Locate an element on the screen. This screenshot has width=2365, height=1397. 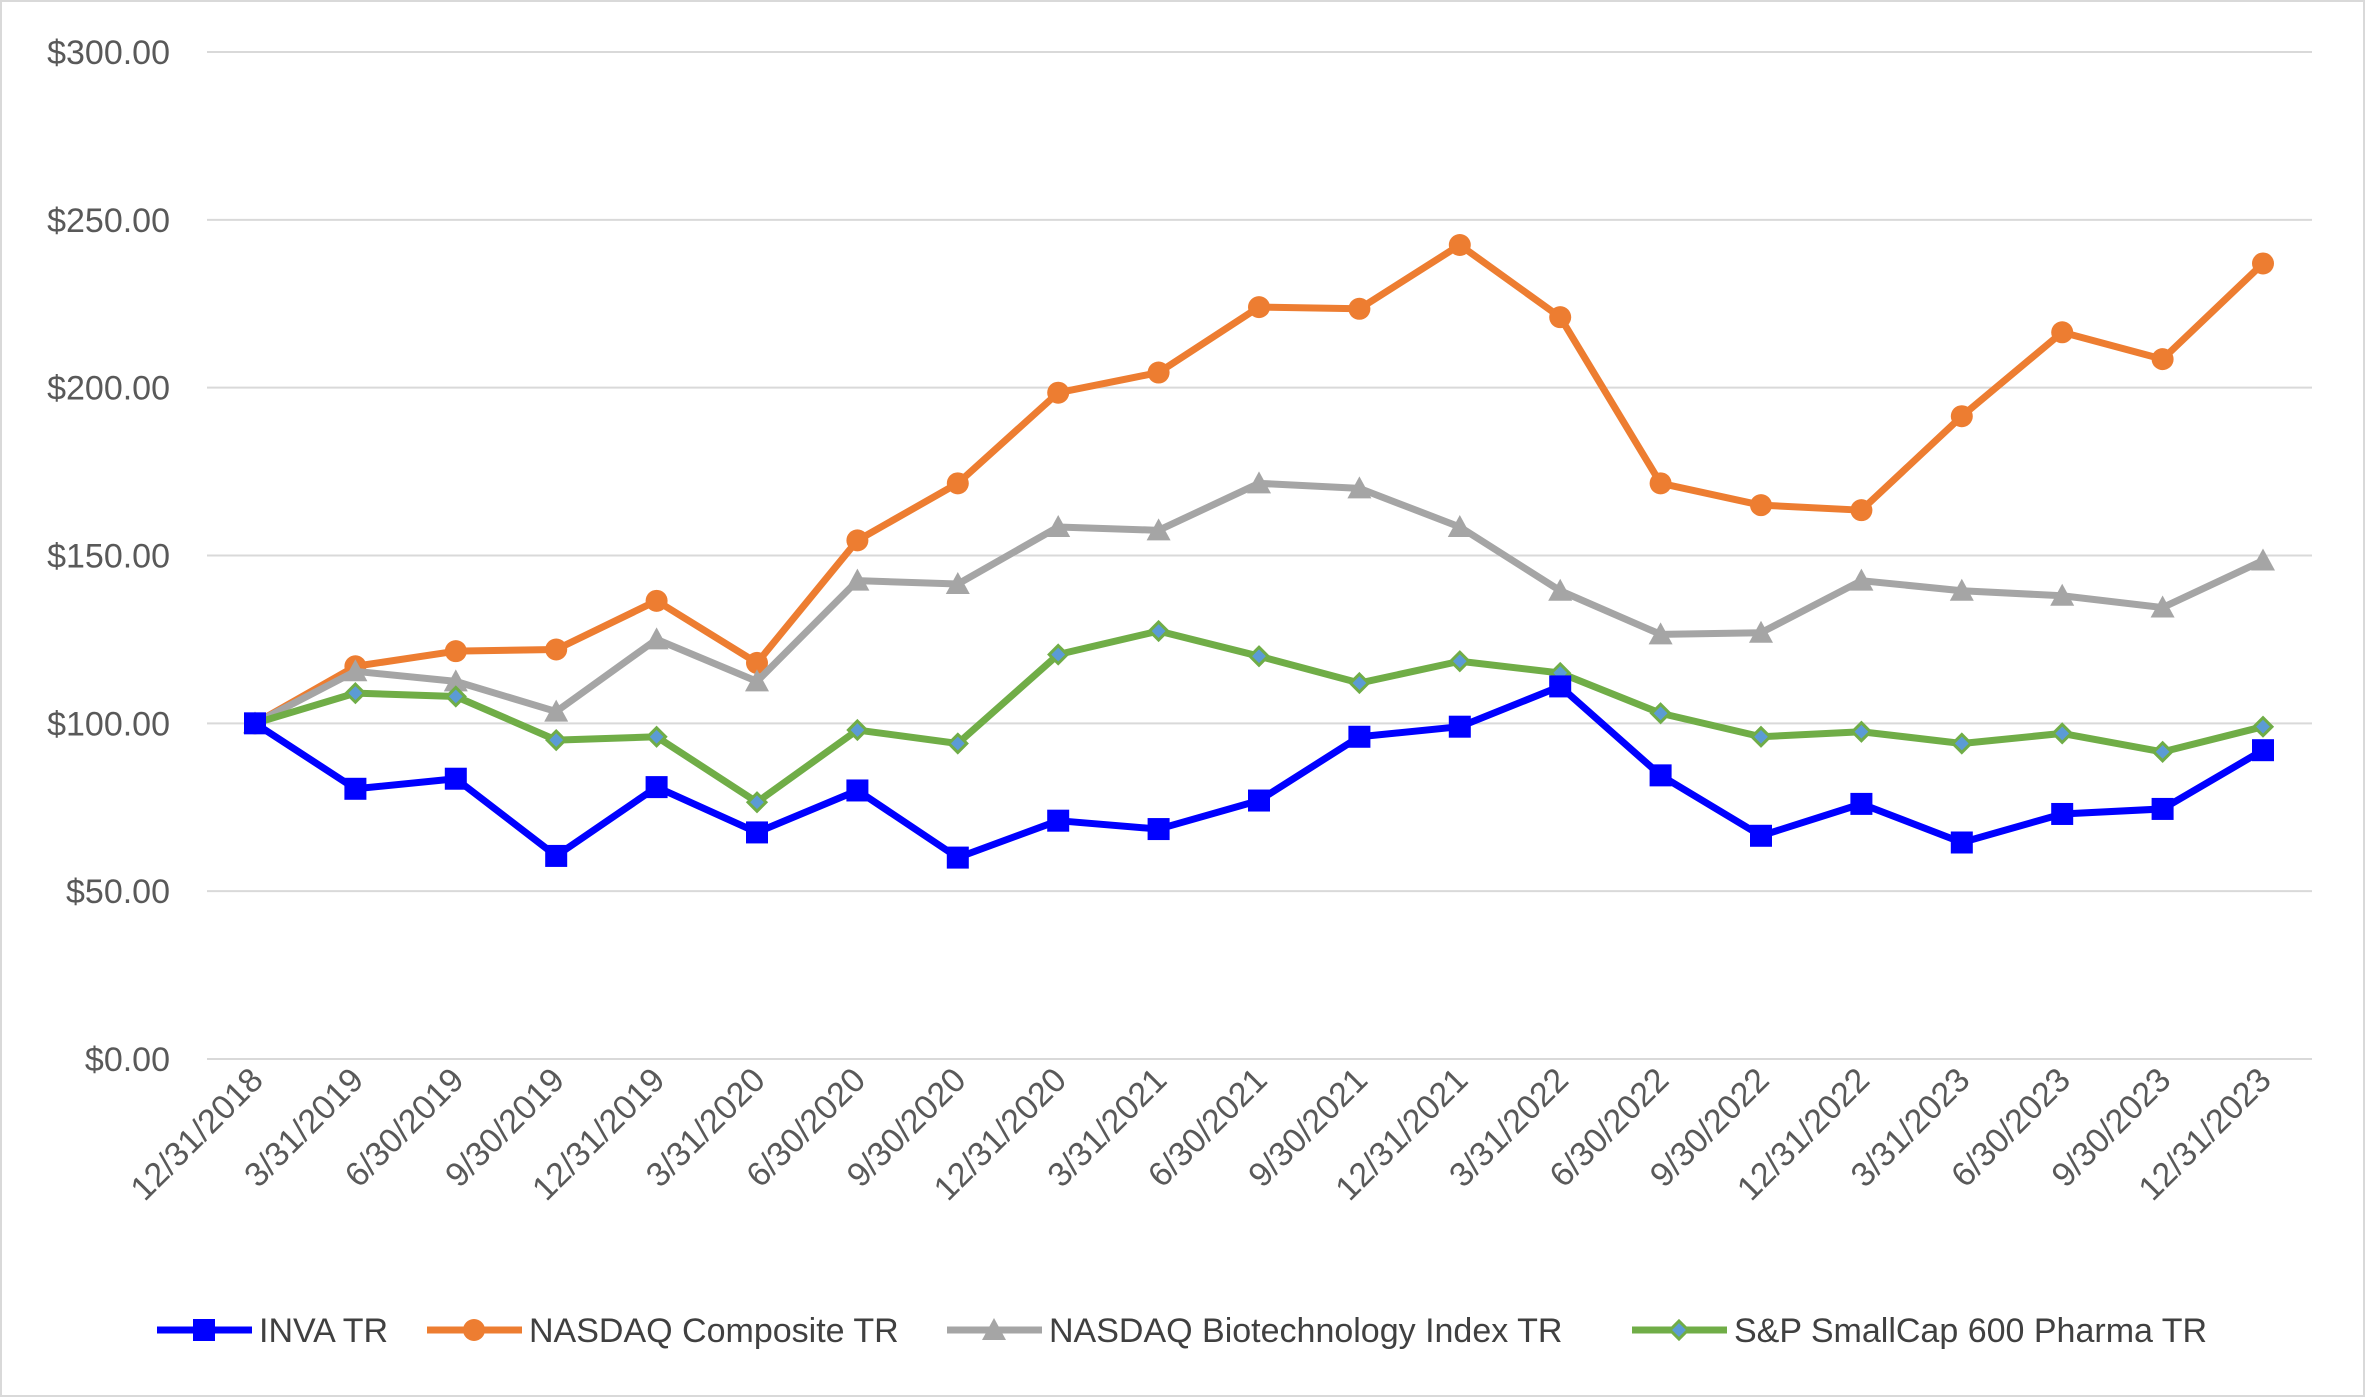
y-tick-label: $150.00 is located at coordinates (108, 557).